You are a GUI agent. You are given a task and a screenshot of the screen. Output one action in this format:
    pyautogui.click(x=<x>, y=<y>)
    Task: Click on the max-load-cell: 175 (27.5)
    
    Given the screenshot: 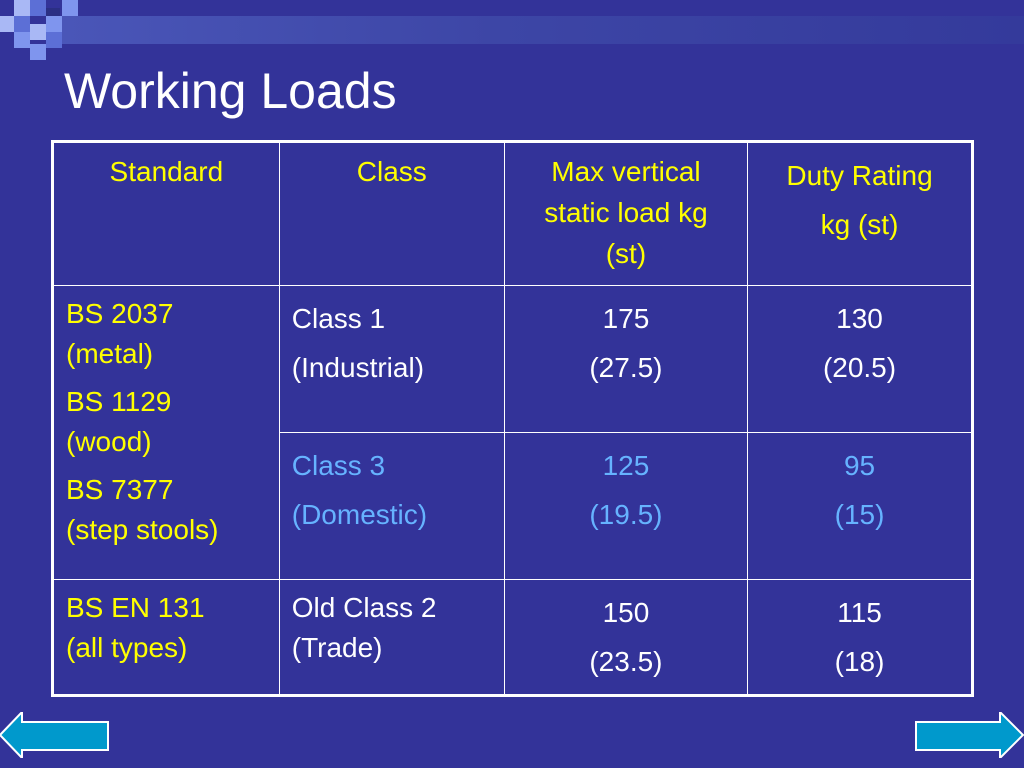 What is the action you would take?
    pyautogui.click(x=626, y=359)
    